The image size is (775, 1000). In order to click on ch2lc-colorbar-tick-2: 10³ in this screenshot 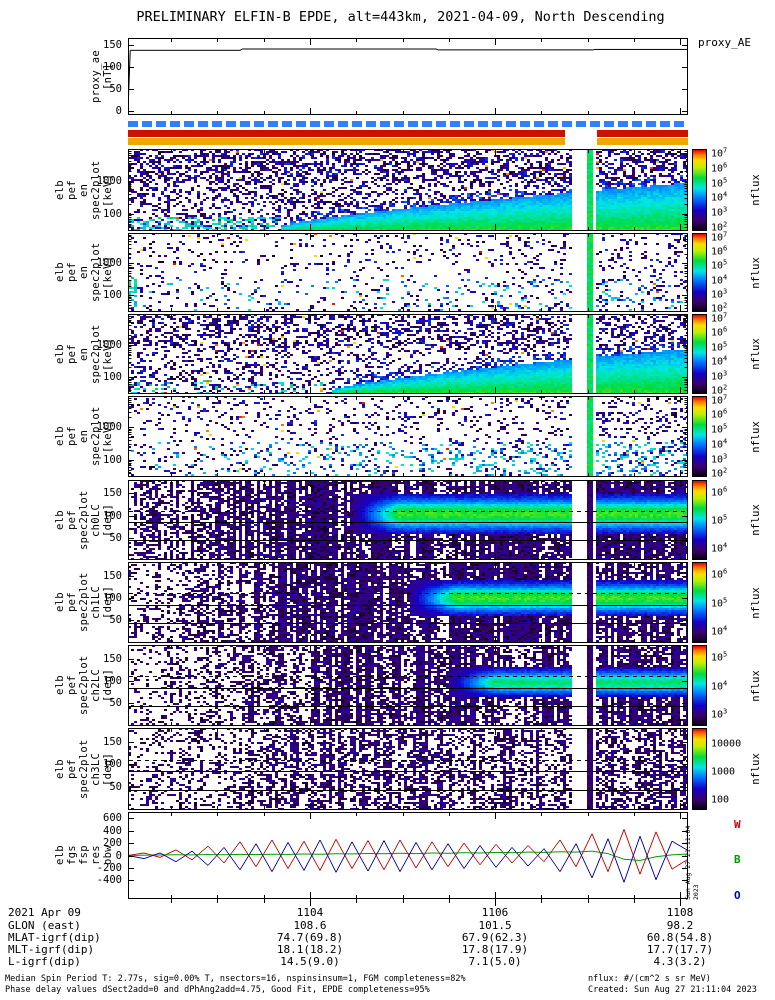, I will do `click(719, 714)`.